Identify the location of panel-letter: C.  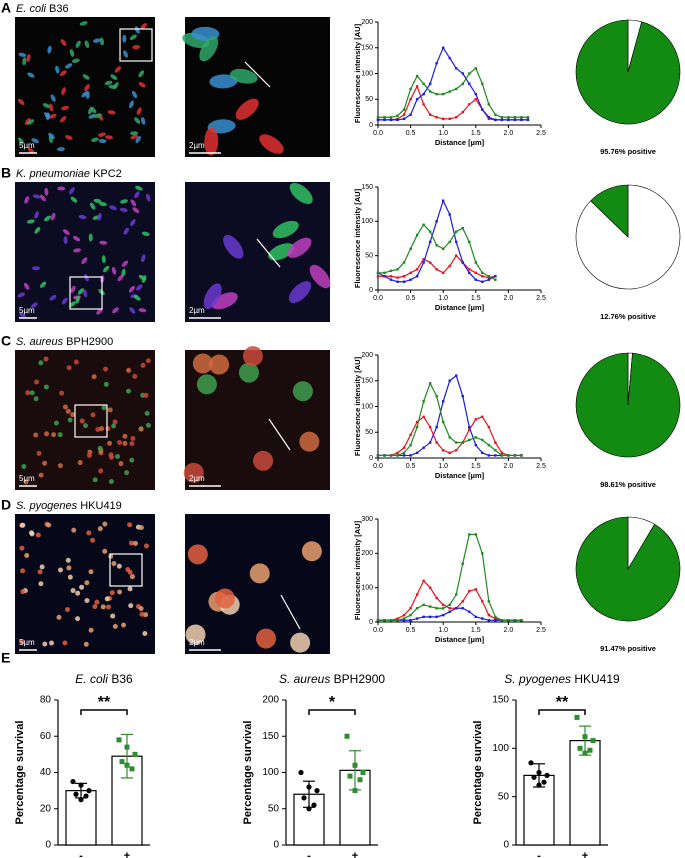
(6, 341).